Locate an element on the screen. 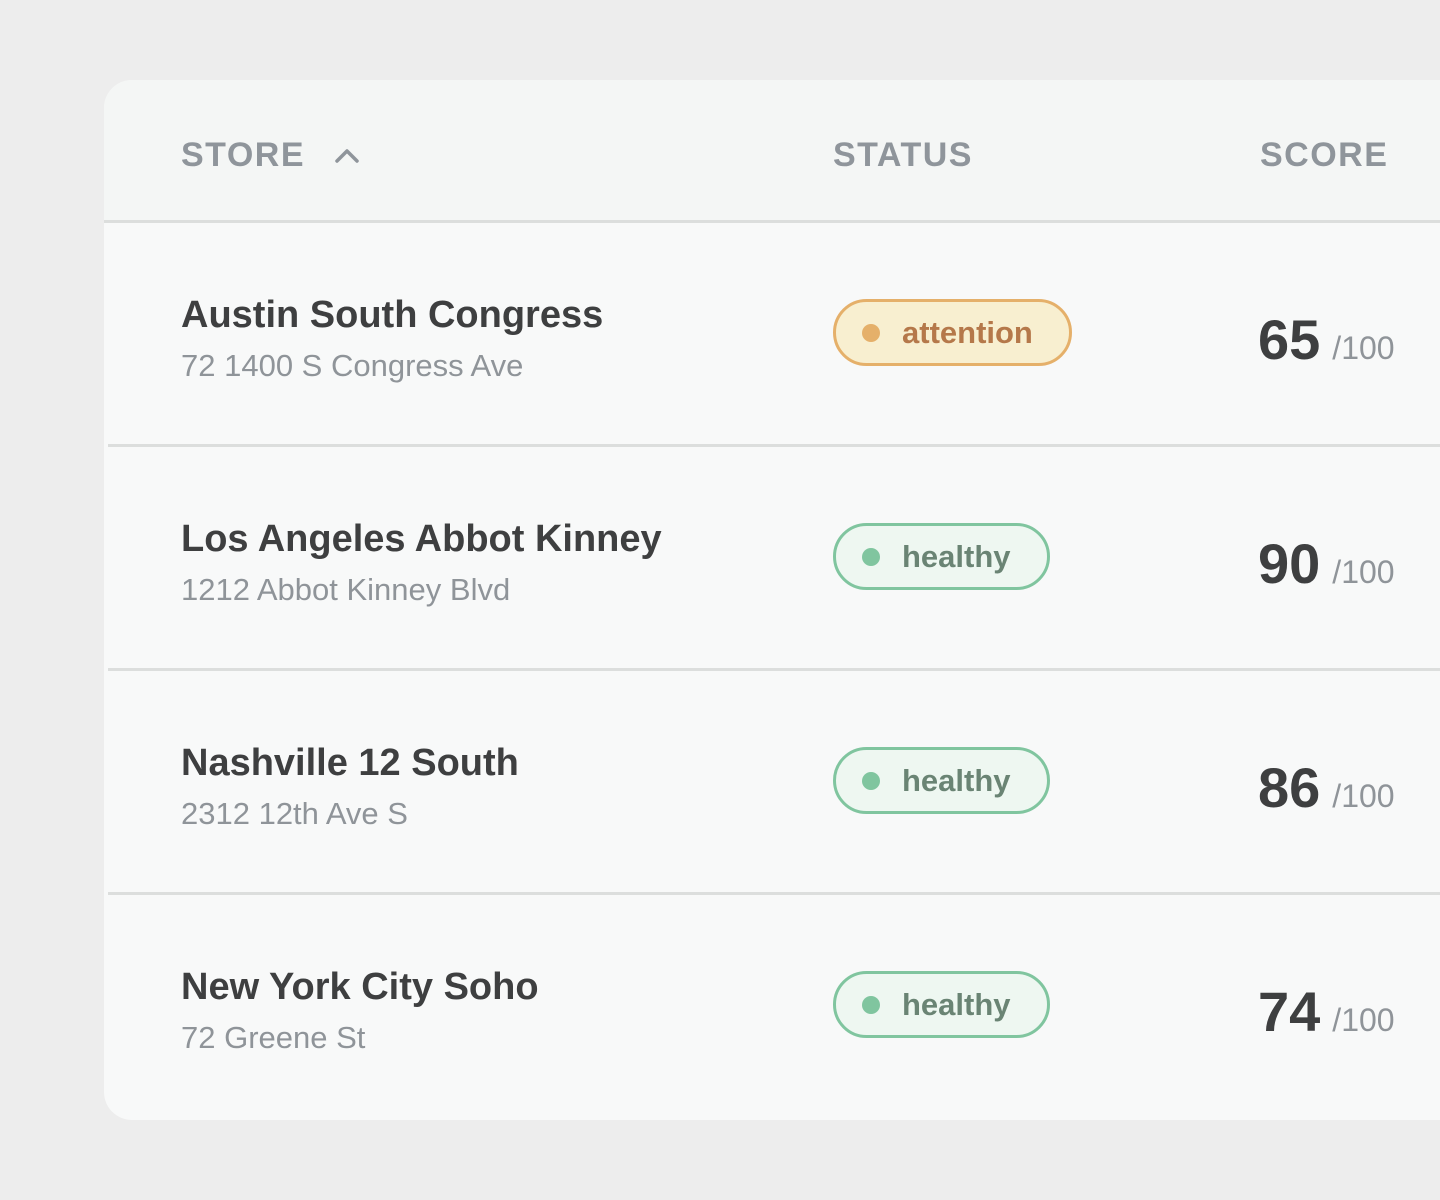 The image size is (1440, 1200). score: 86/100 is located at coordinates (1326, 787).